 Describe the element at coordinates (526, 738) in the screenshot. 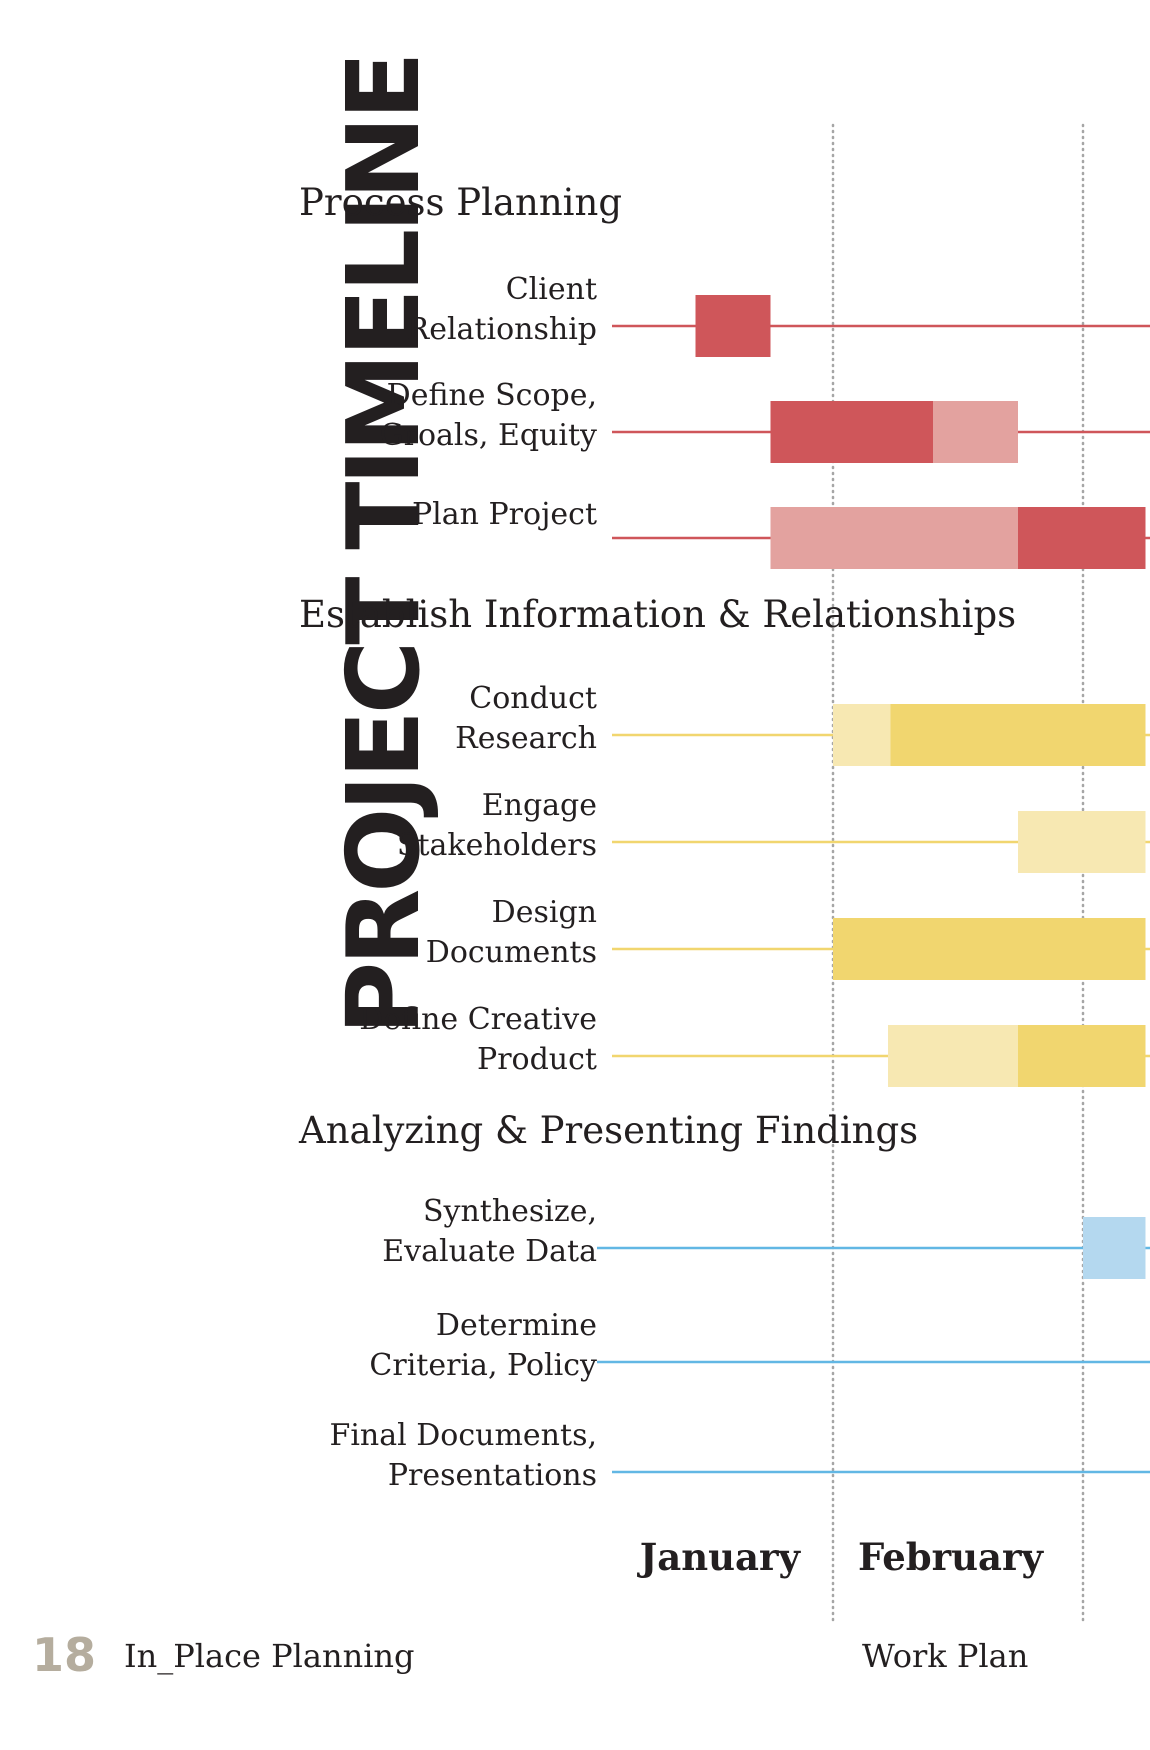

I see `task-label-line: Research` at that location.